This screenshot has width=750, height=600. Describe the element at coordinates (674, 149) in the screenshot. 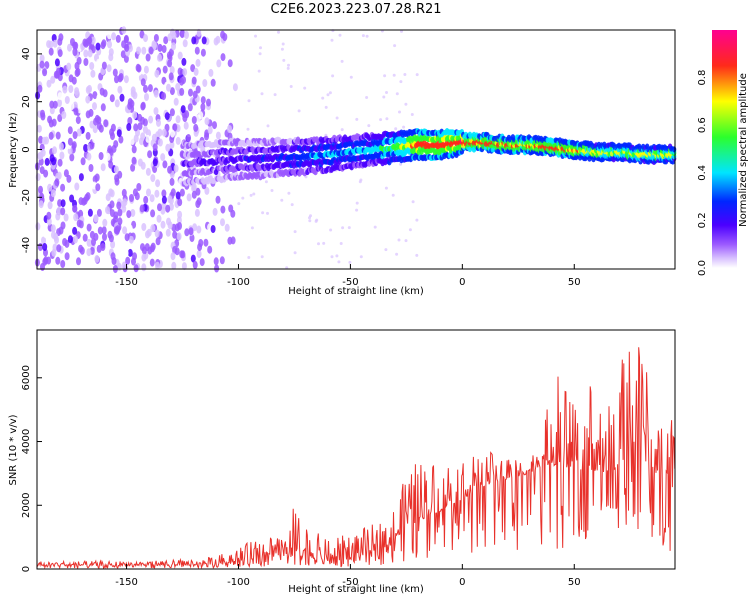

I see `signal-cell` at that location.